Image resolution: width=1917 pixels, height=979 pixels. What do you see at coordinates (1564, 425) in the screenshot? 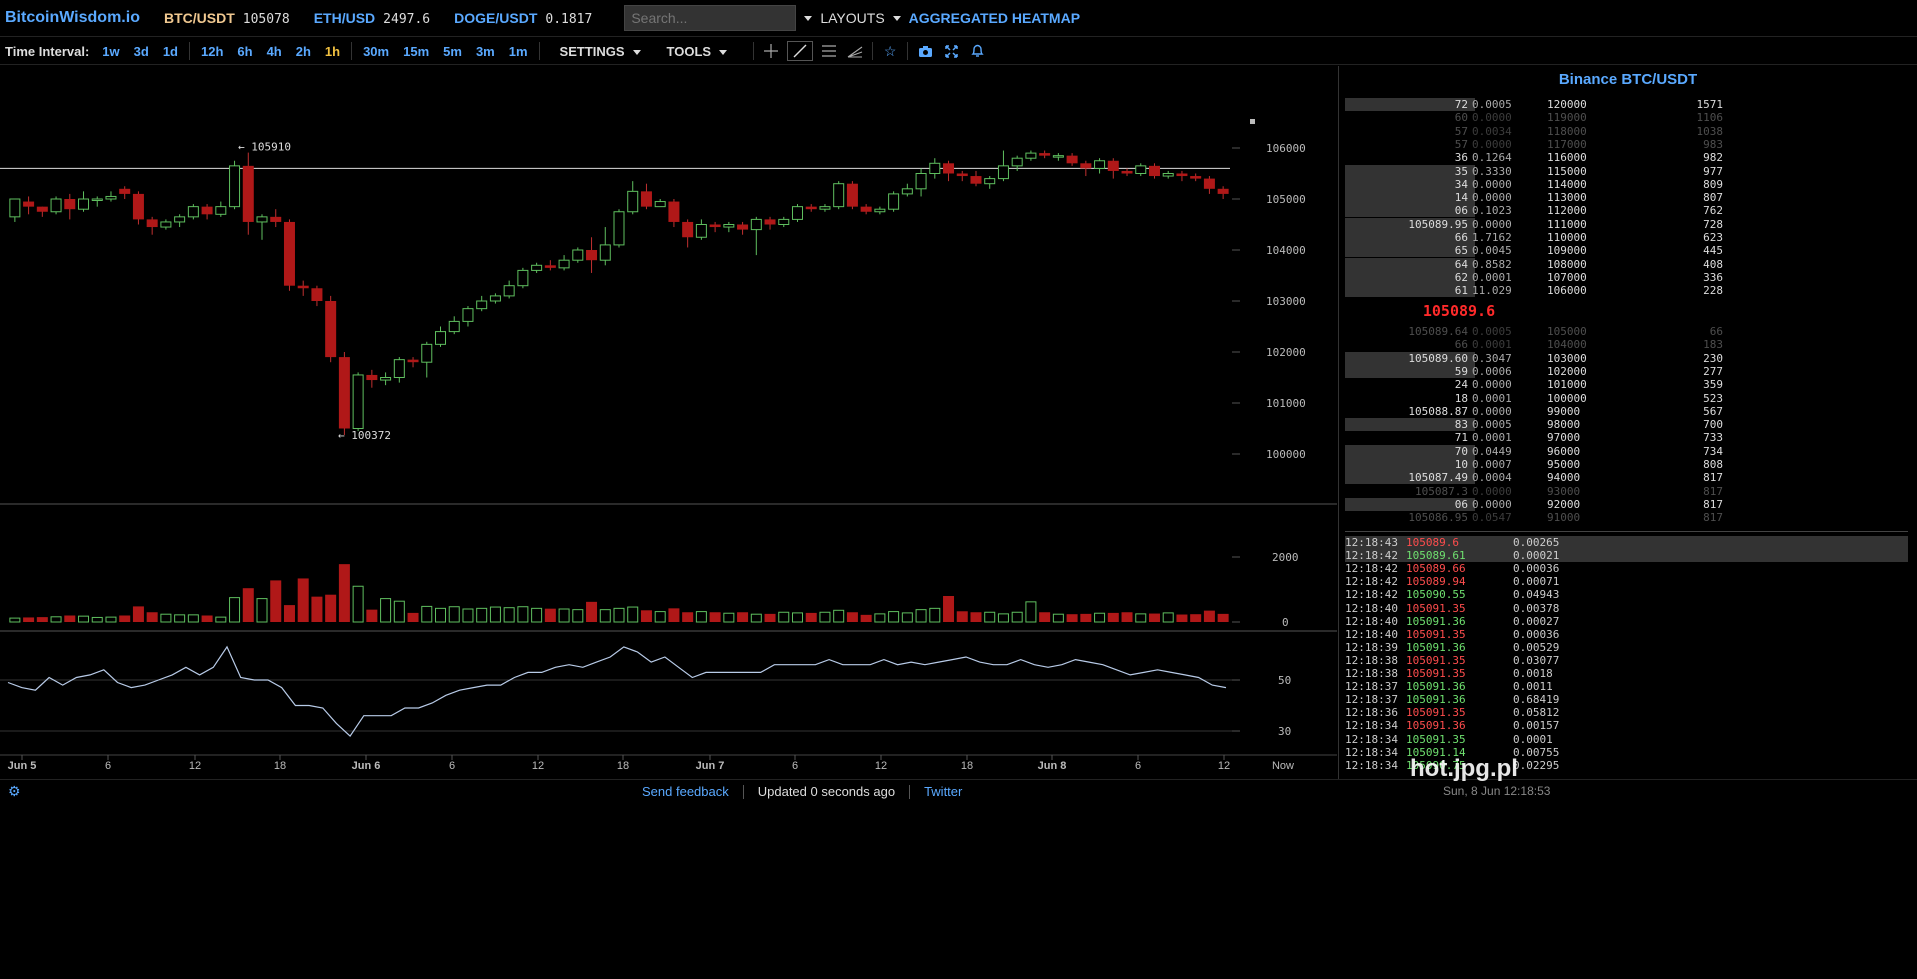
I see `price-level: 98000` at bounding box center [1564, 425].